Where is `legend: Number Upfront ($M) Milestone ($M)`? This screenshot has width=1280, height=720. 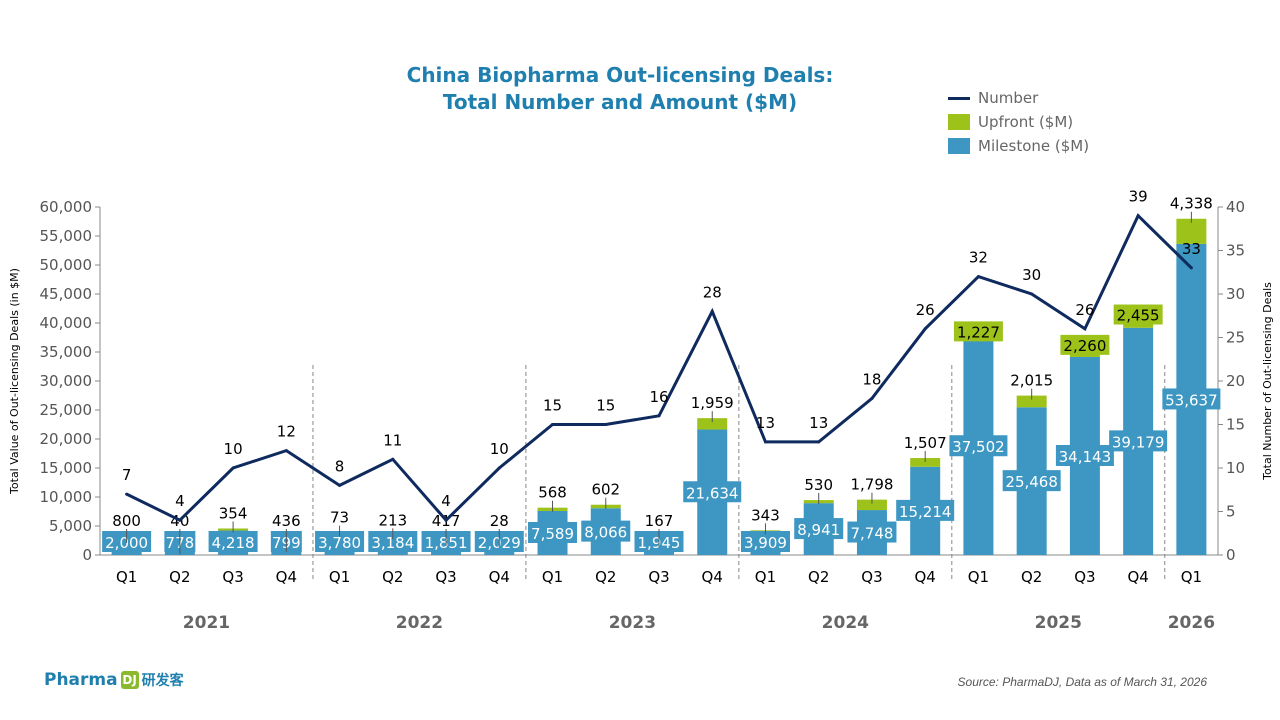
legend: Number Upfront ($M) Milestone ($M) is located at coordinates (1018, 122).